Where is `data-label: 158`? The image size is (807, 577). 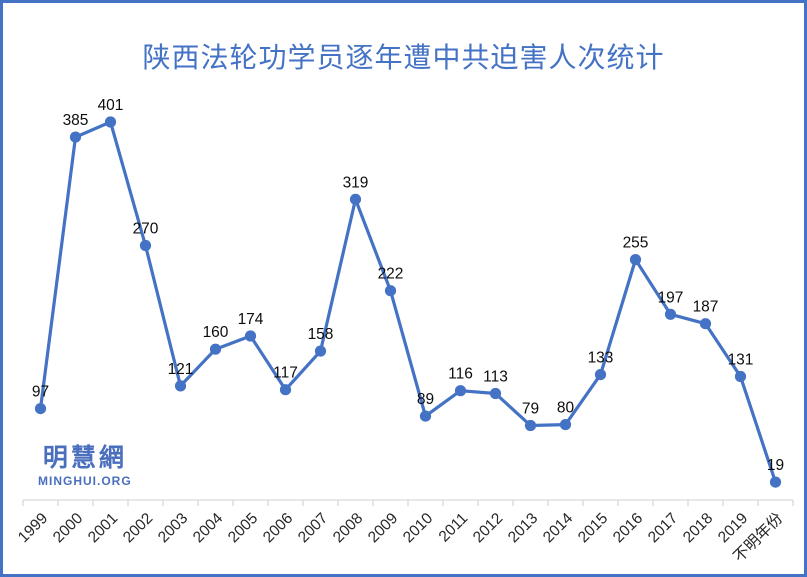
data-label: 158 is located at coordinates (321, 334).